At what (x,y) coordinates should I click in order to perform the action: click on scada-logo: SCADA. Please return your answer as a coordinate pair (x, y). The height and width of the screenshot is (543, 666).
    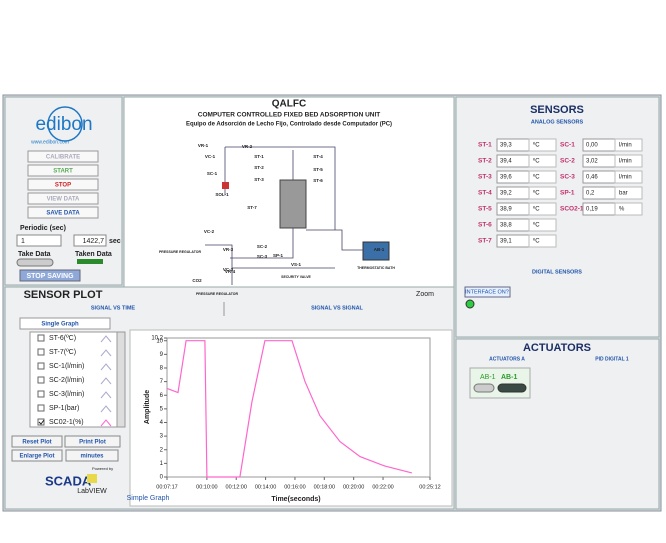
    Looking at the image, I should click on (68, 480).